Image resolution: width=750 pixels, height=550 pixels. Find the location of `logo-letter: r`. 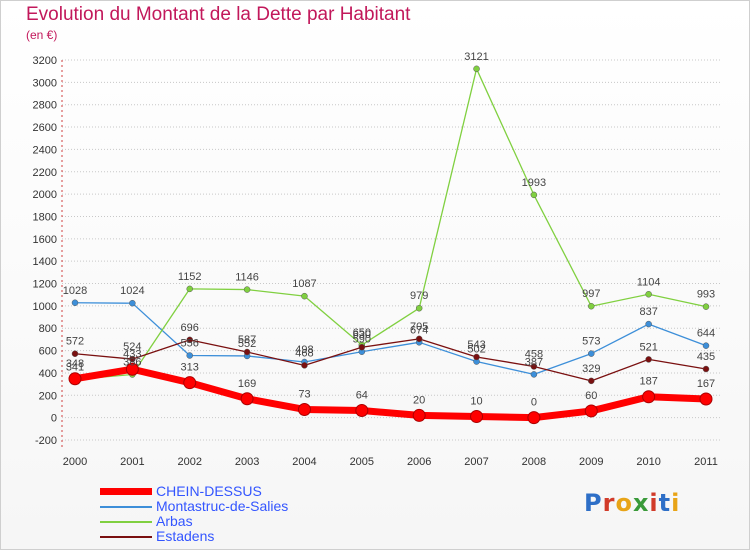

logo-letter: r is located at coordinates (609, 503).